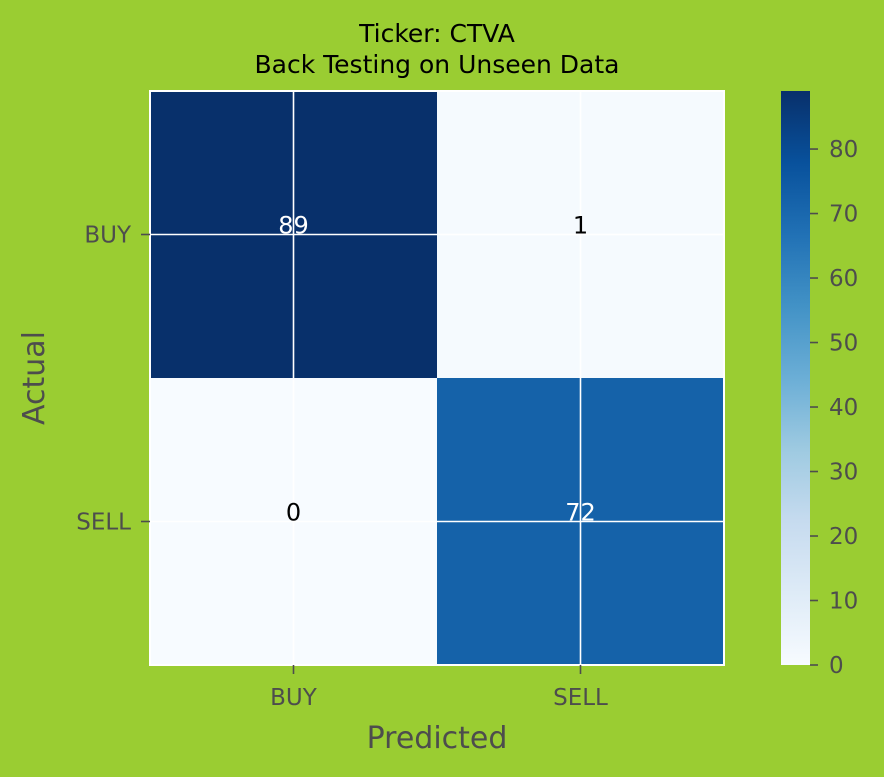  I want to click on colorbar-tick-label: 60, so click(843, 279).